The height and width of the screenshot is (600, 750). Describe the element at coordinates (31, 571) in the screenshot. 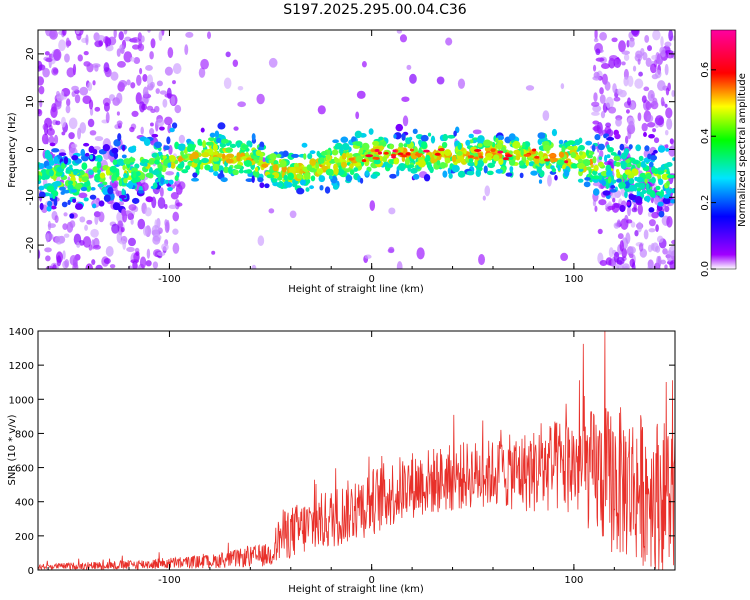

I see `y-tick-label: 0` at that location.